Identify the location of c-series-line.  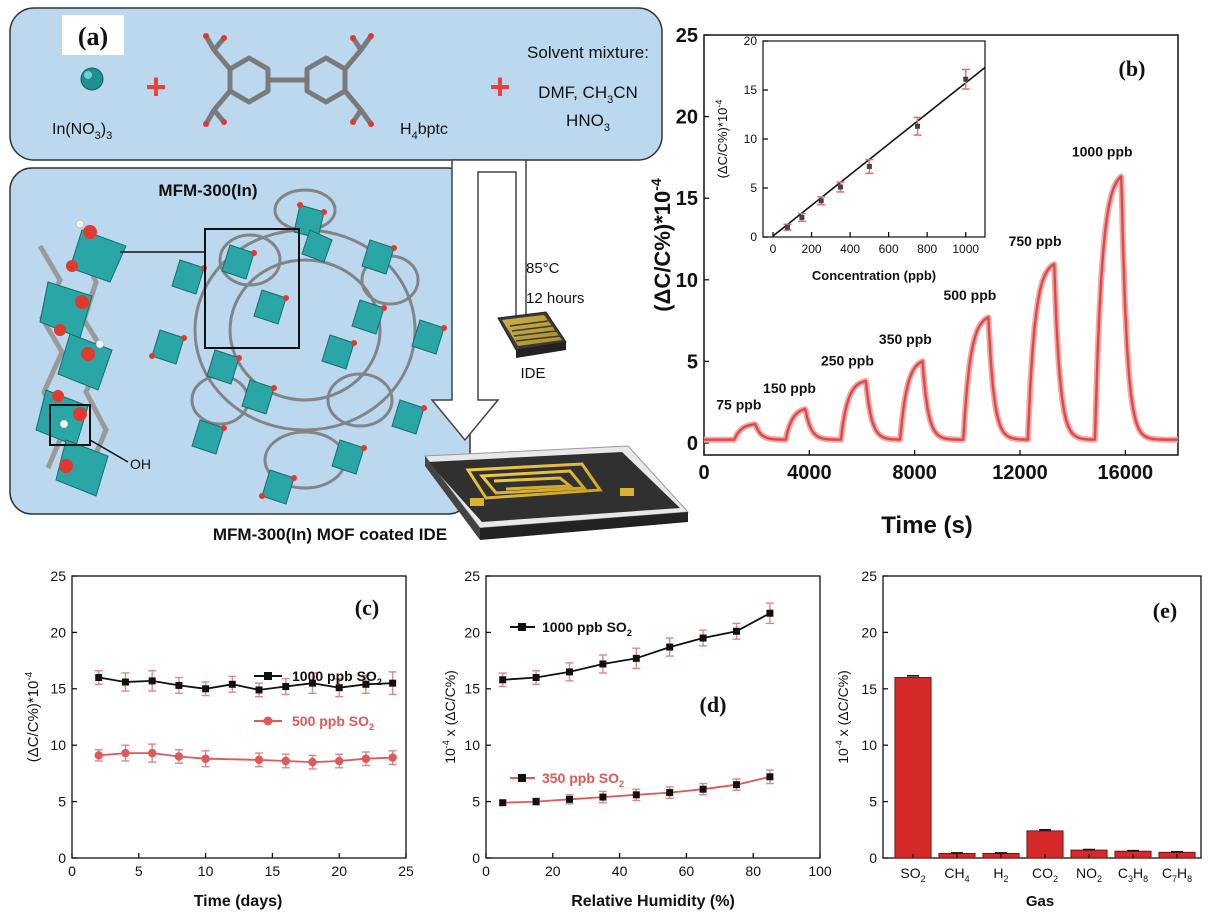
(245, 758).